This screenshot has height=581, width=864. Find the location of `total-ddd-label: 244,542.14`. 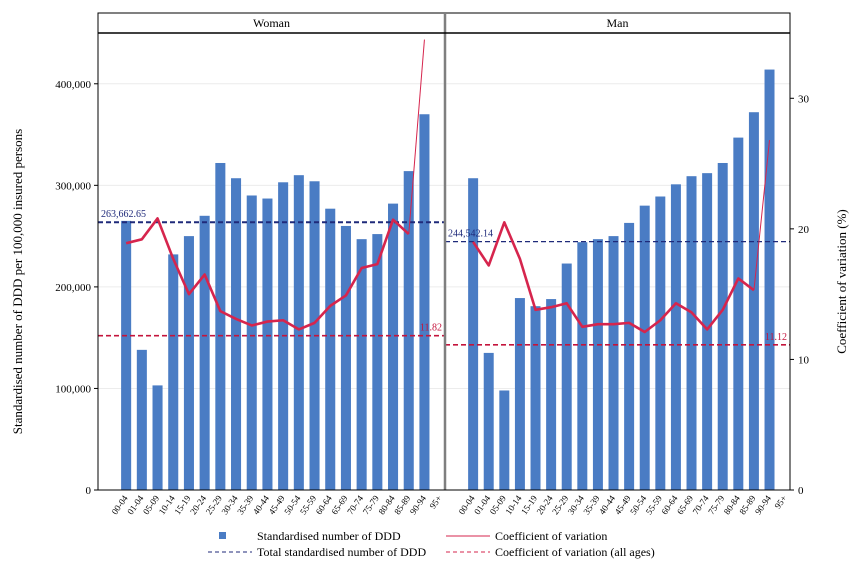

total-ddd-label: 244,542.14 is located at coordinates (470, 234).